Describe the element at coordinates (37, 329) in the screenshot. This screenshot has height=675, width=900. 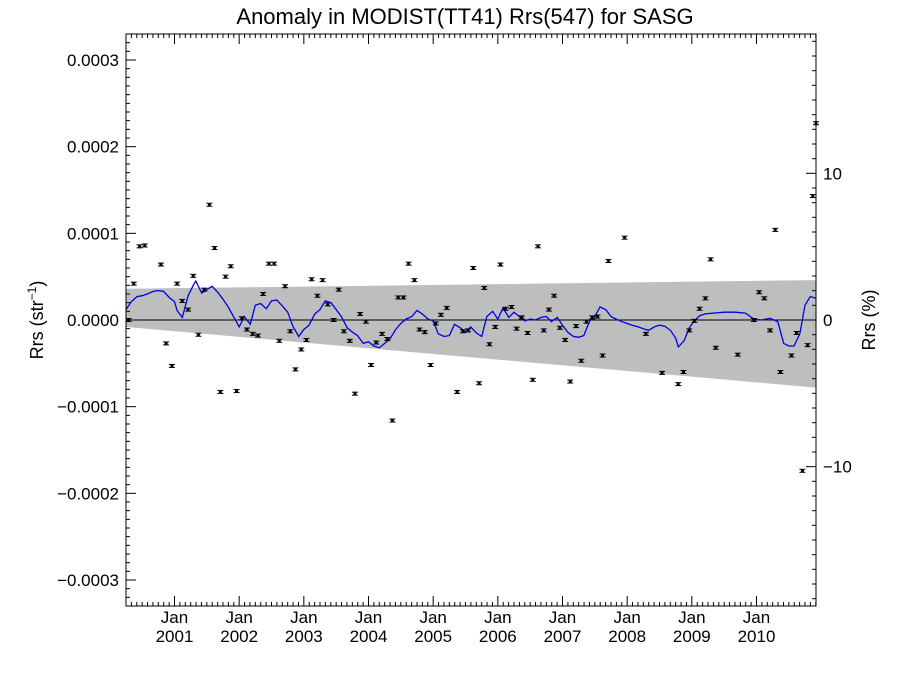
I see `y-axis-label-left-main: Rrs (str` at that location.